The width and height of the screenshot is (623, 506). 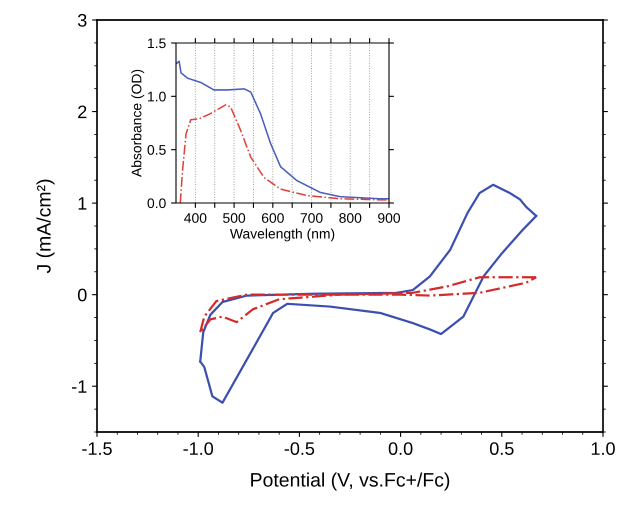 What do you see at coordinates (400, 448) in the screenshot?
I see `x-tick-label: 0.0` at bounding box center [400, 448].